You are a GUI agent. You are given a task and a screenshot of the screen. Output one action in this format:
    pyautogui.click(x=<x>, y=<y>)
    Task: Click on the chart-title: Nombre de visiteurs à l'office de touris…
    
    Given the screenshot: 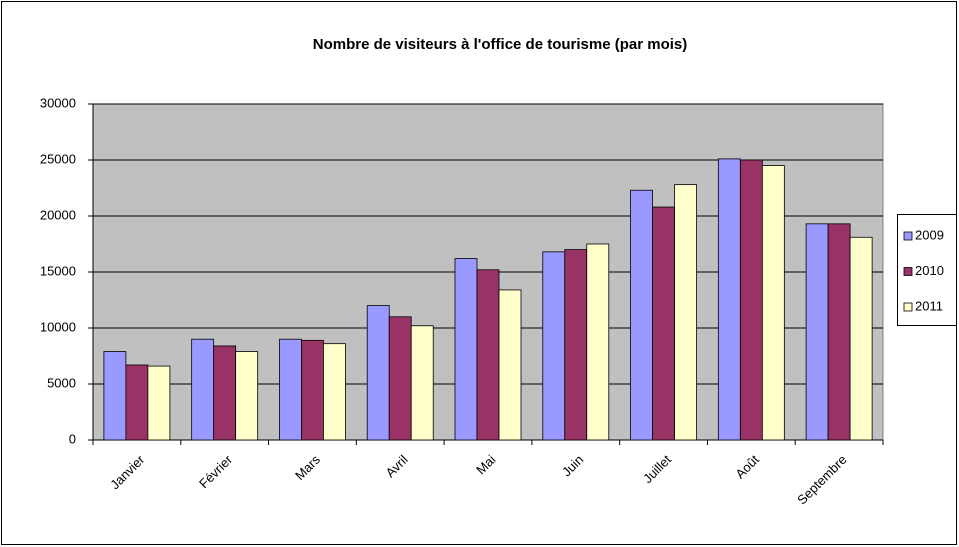 What is the action you would take?
    pyautogui.click(x=500, y=44)
    